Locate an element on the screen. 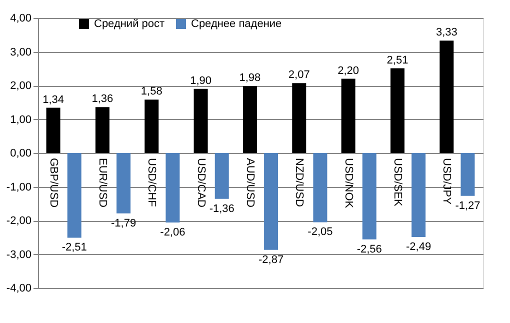 Image resolution: width=510 pixels, height=323 pixels. y-tick-label: -4,00 is located at coordinates (19, 288).